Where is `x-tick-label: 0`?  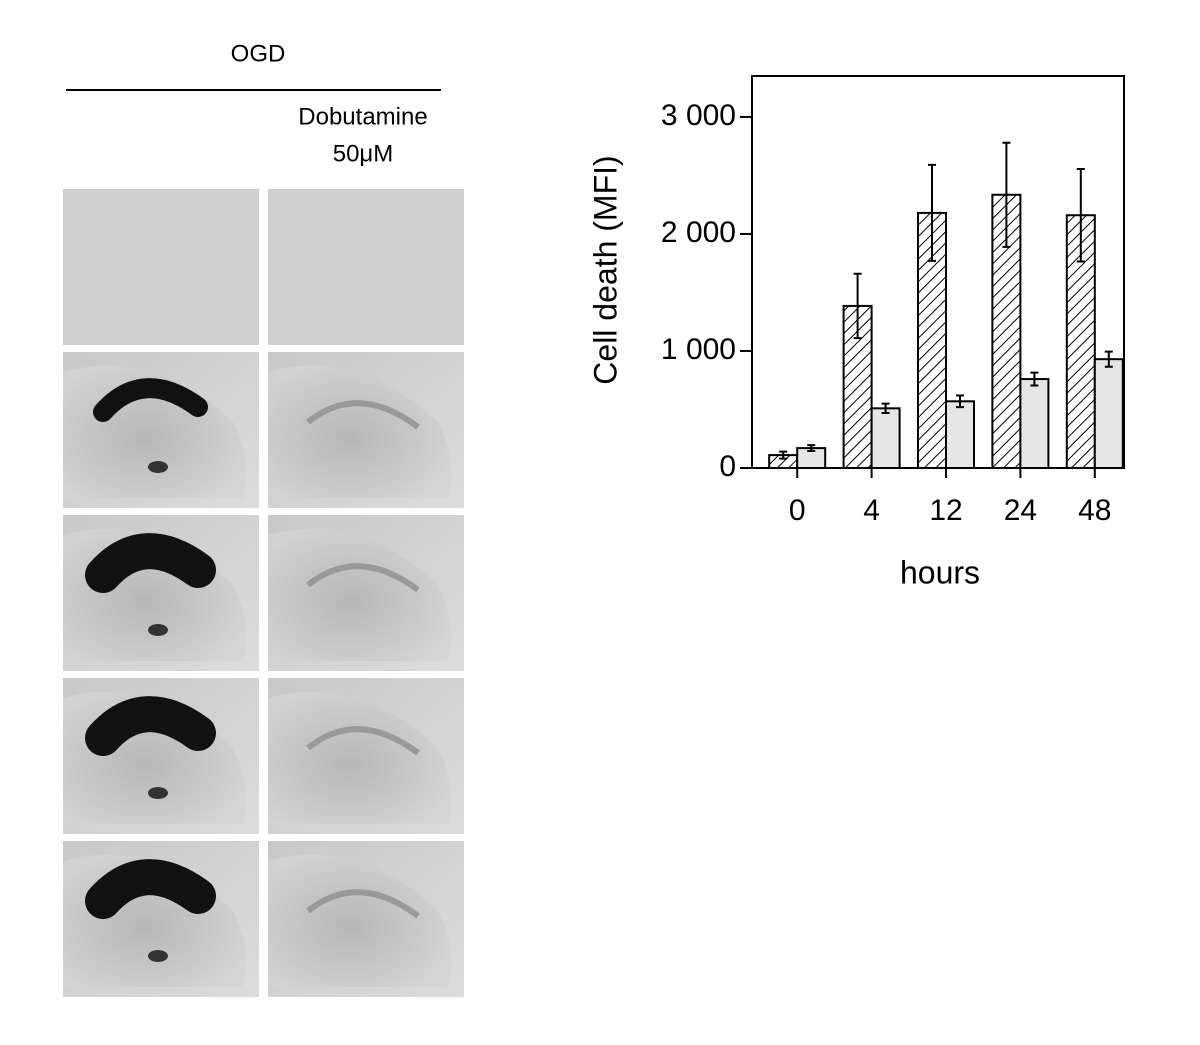
x-tick-label: 0 is located at coordinates (797, 510).